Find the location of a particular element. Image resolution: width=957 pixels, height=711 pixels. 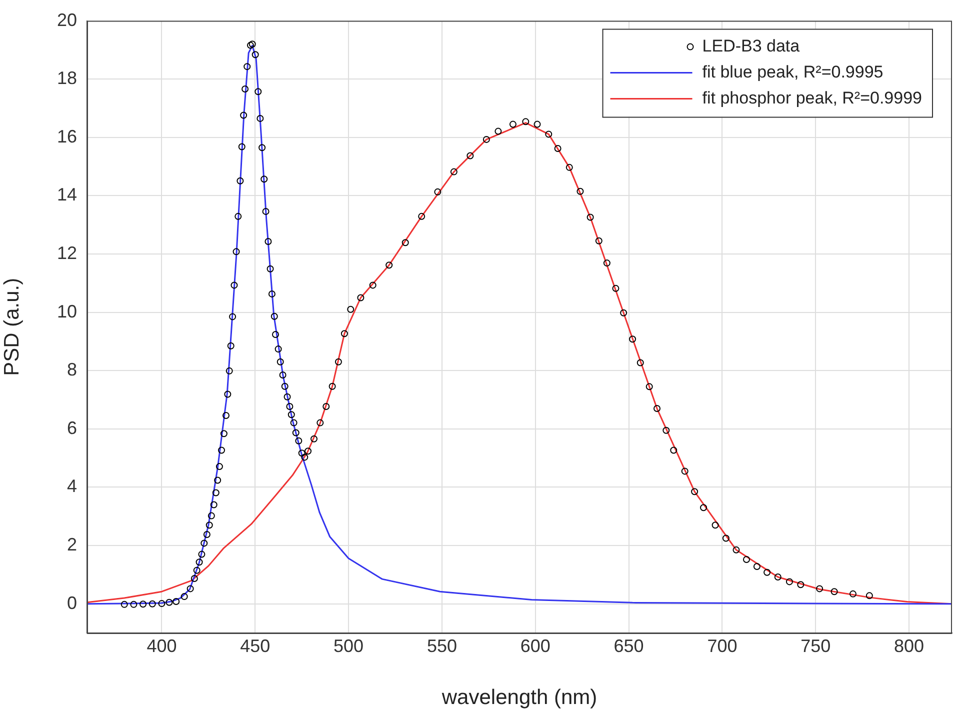

y-axis-title: PSD (a.u.) is located at coordinates (12, 327).